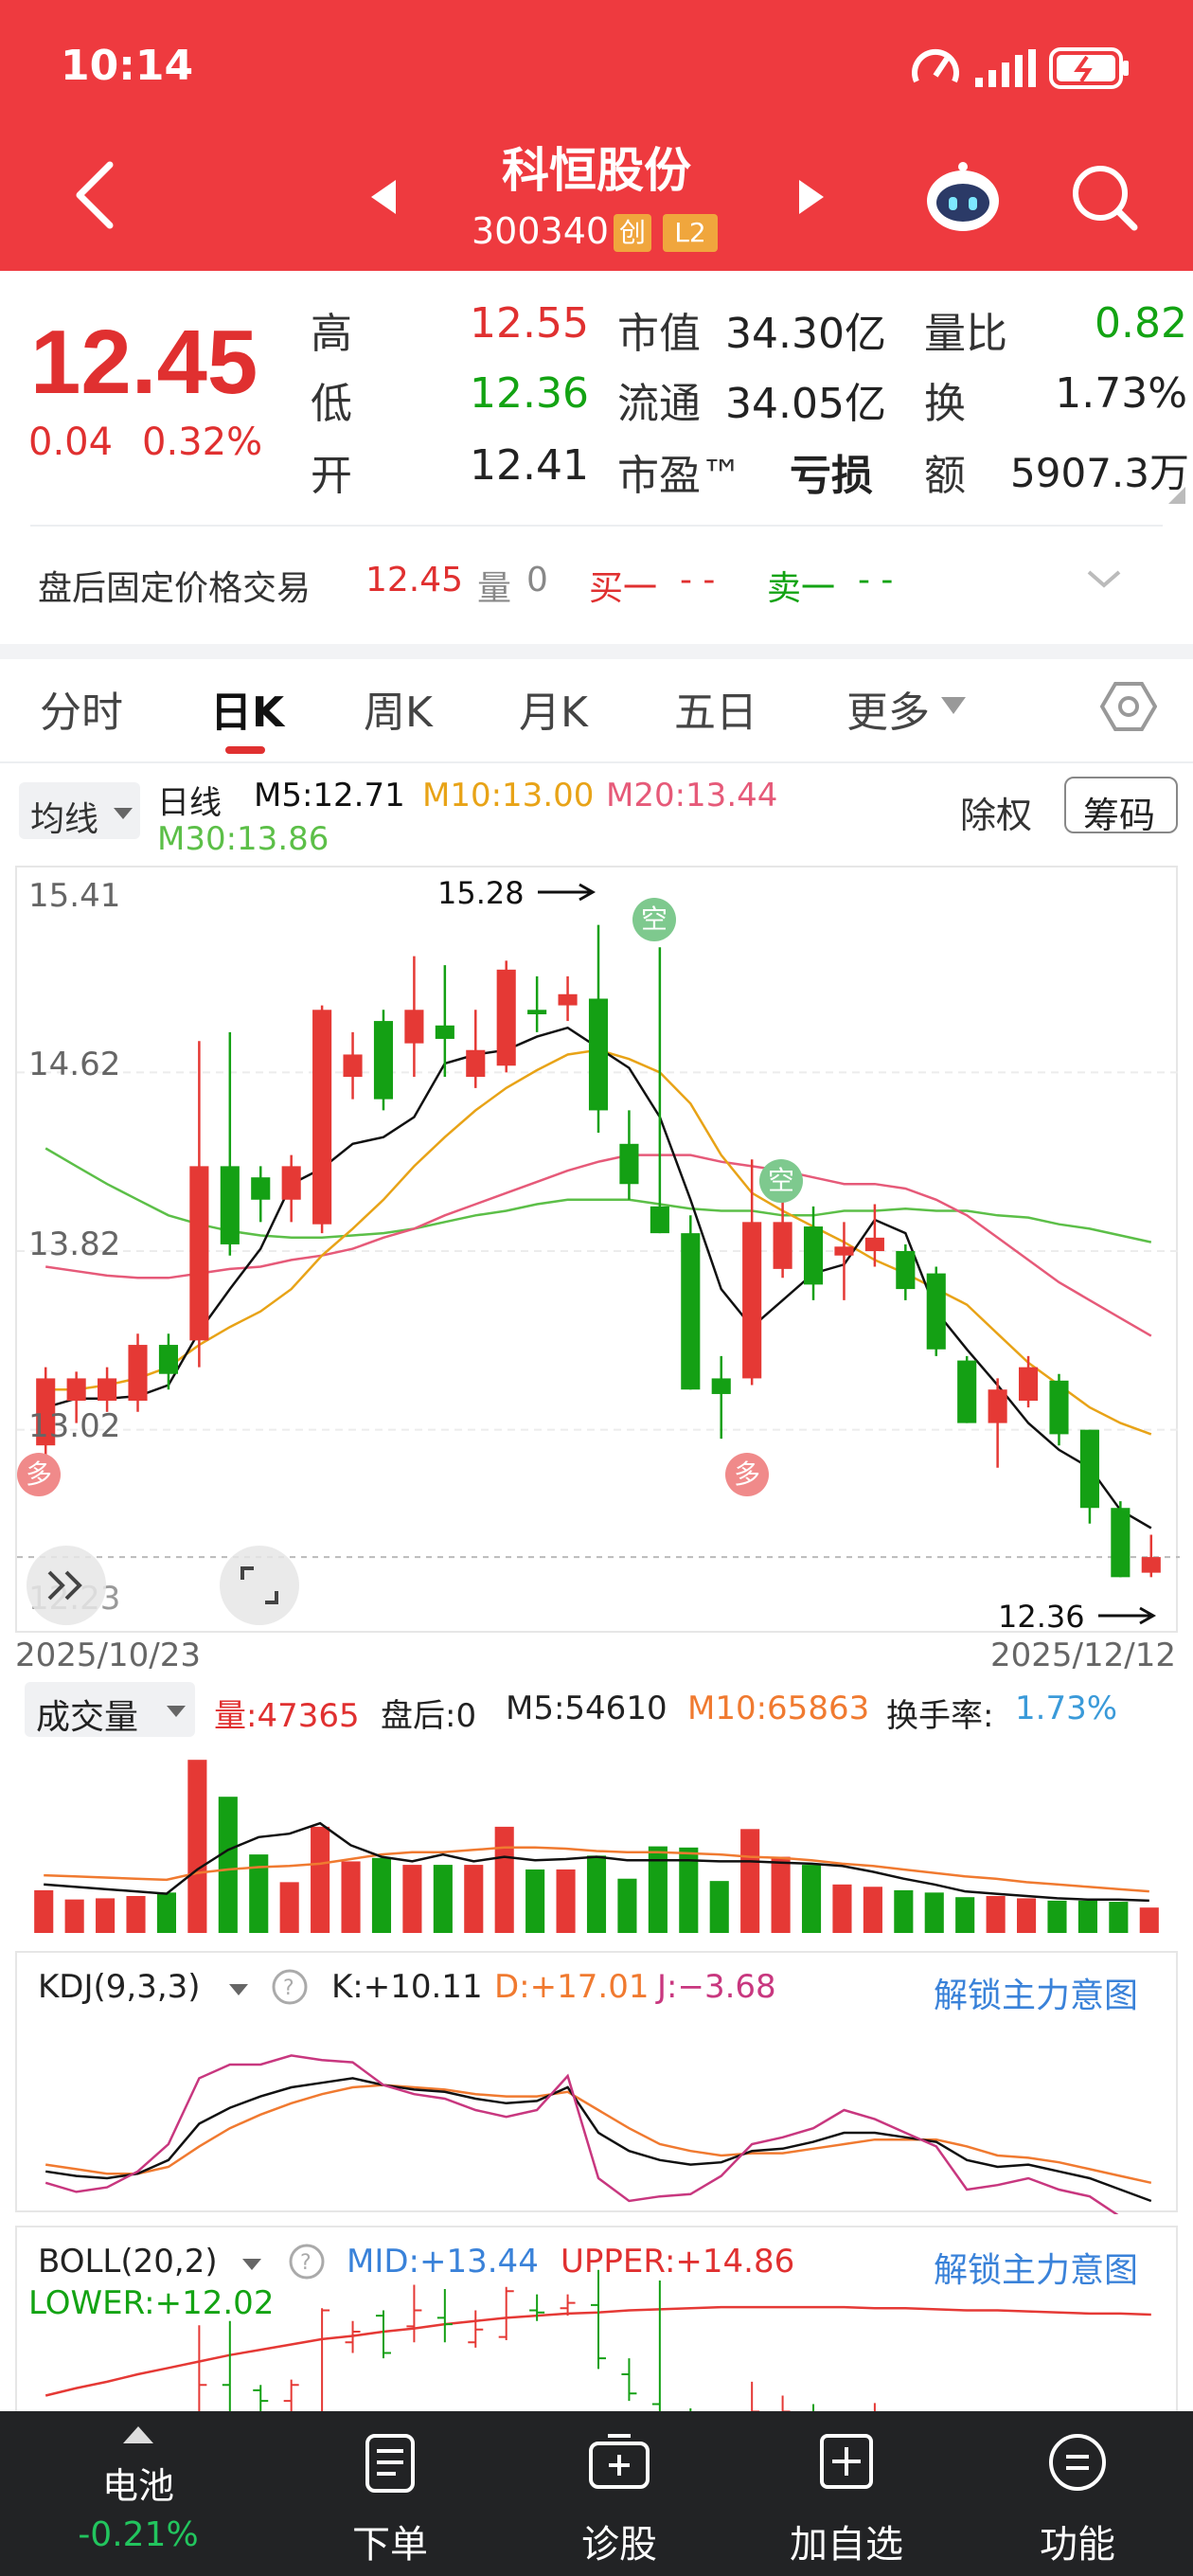  Describe the element at coordinates (1066, 1708) in the screenshot. I see `turnover-rate-value: 1.73%` at that location.